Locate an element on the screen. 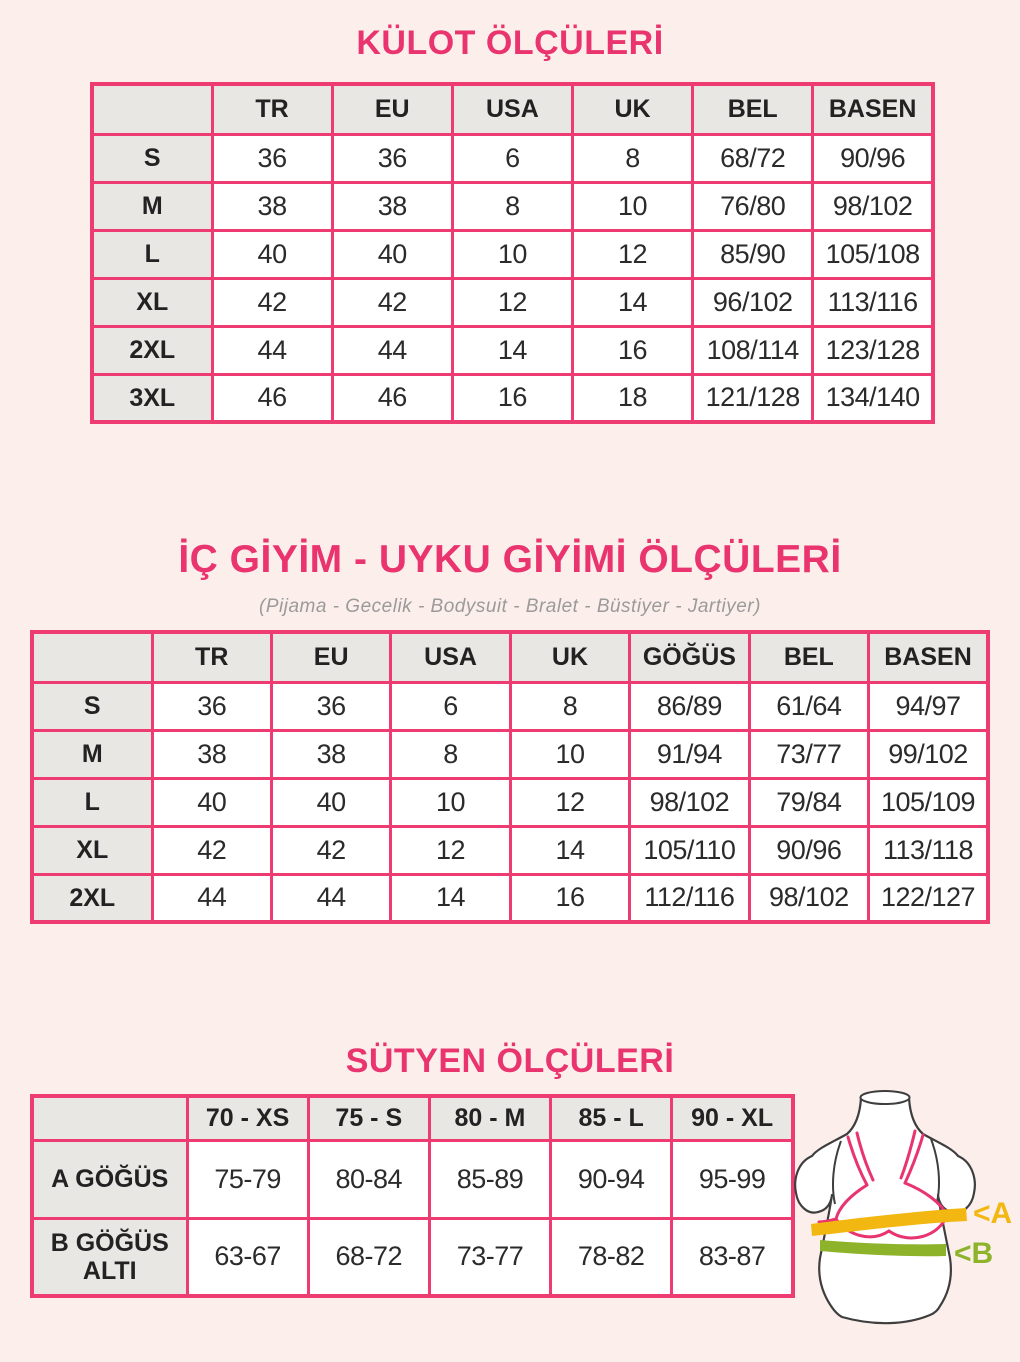 The height and width of the screenshot is (1362, 1020). data-cell: 6 is located at coordinates (450, 706).